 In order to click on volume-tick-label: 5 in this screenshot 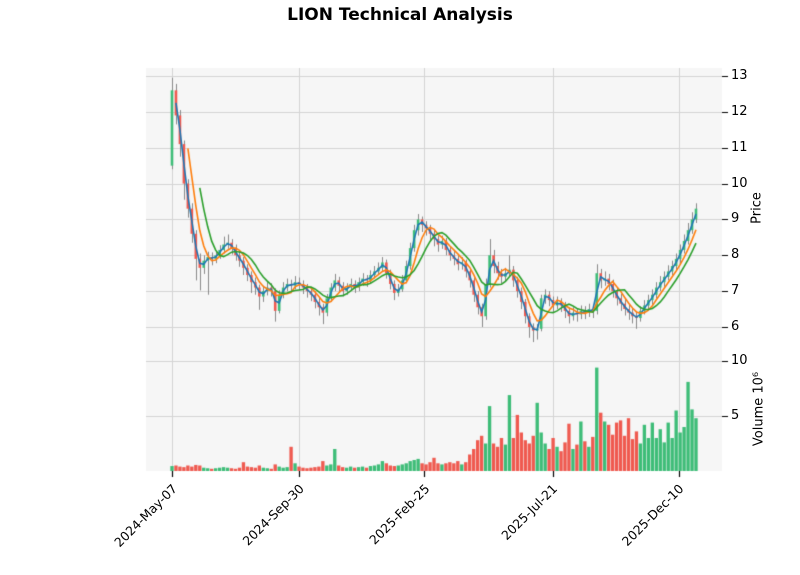, I will do `click(735, 415)`.